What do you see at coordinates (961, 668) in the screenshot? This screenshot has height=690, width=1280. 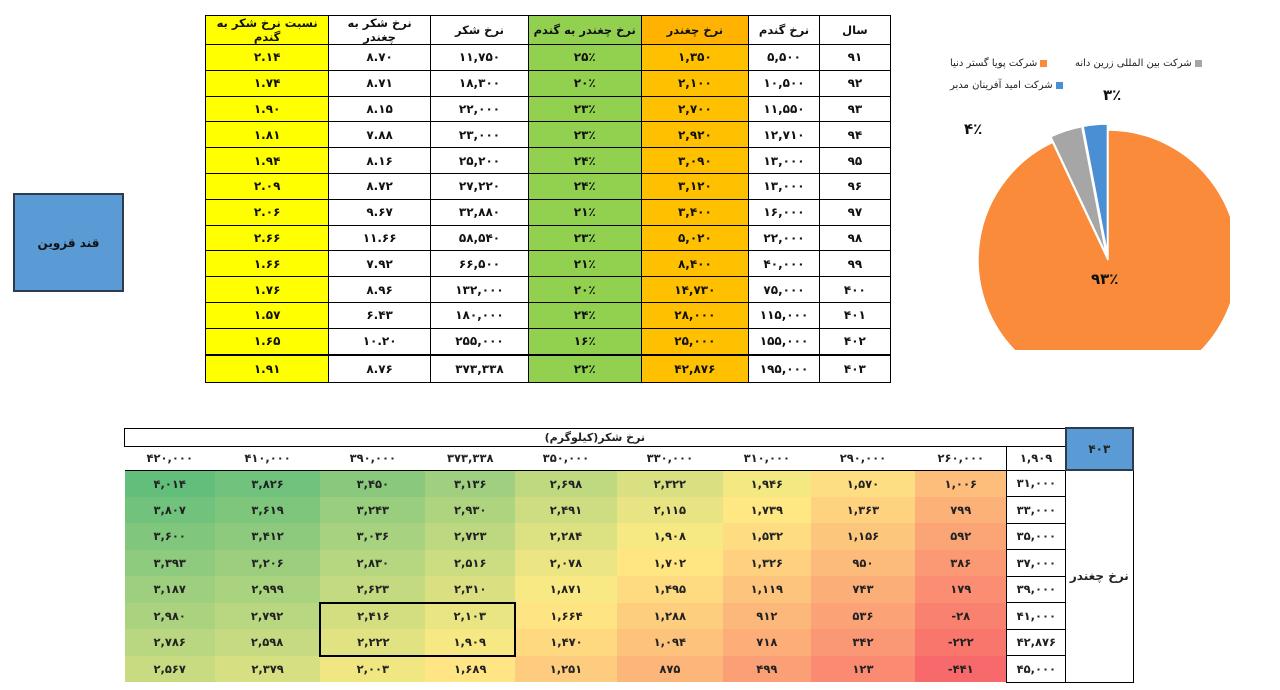 I see `sensitivity-cell: -۴۴۱` at bounding box center [961, 668].